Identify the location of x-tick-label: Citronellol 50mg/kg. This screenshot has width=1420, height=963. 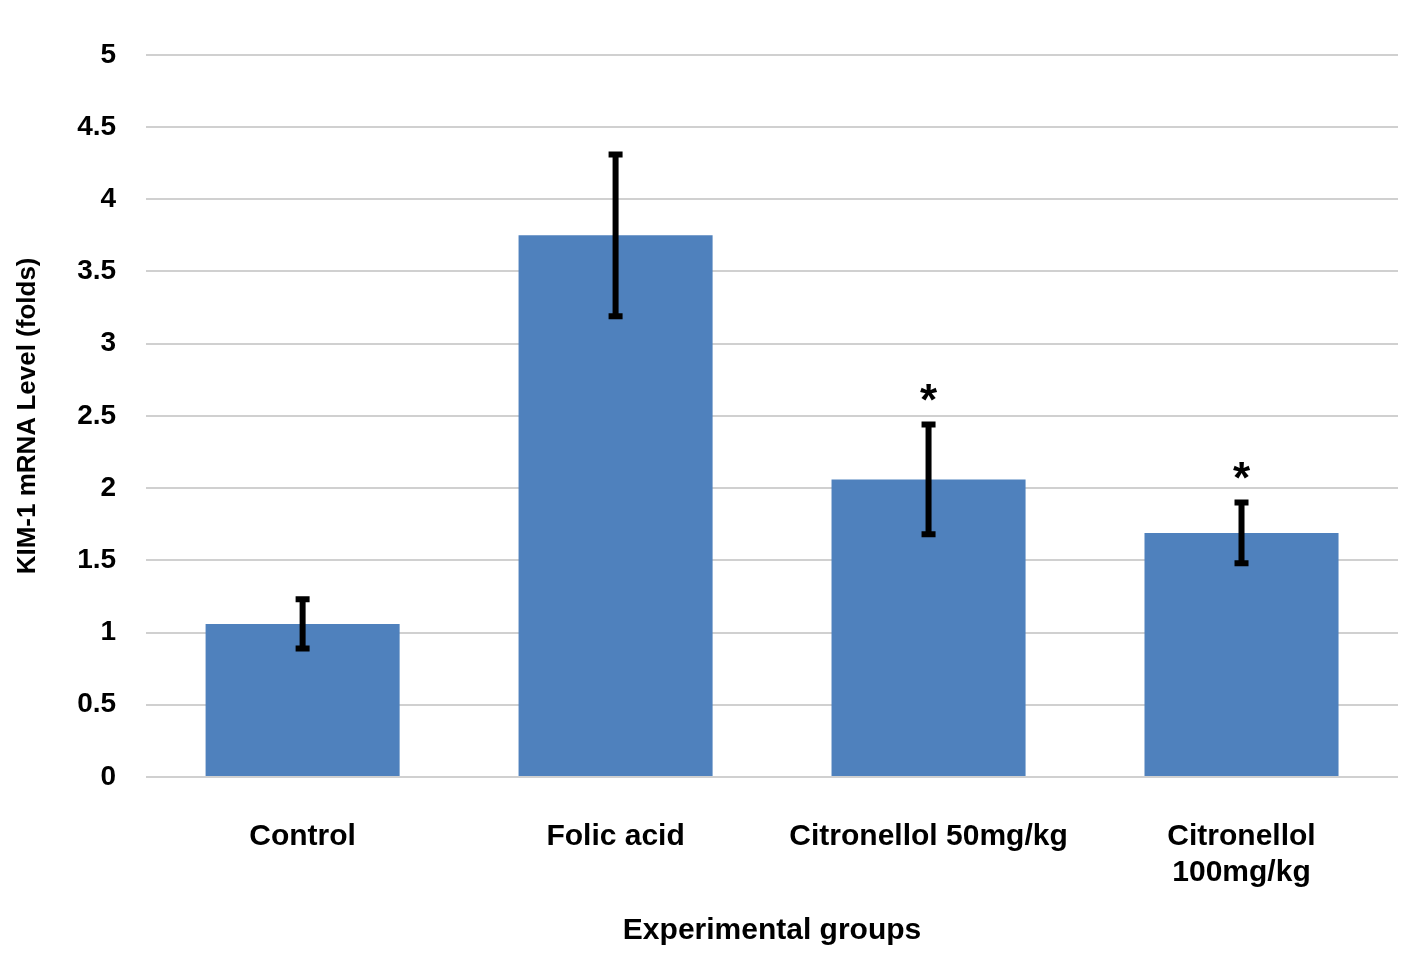
(928, 835).